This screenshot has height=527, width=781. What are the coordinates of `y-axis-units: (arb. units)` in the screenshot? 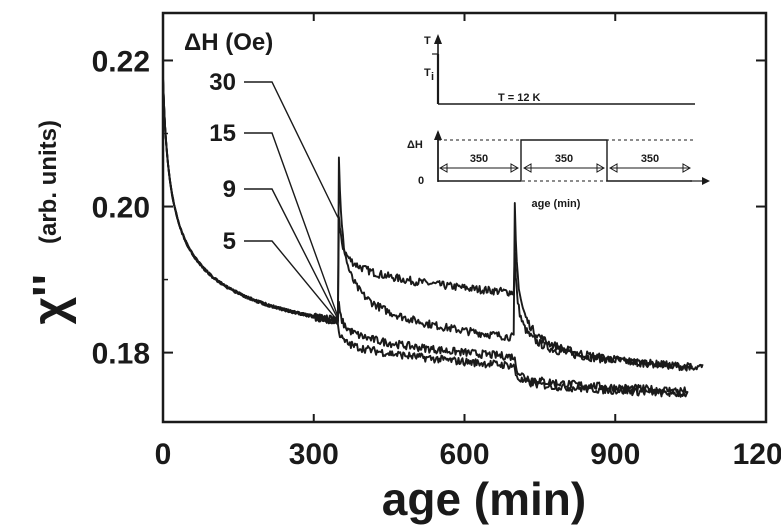 It's located at (48, 182).